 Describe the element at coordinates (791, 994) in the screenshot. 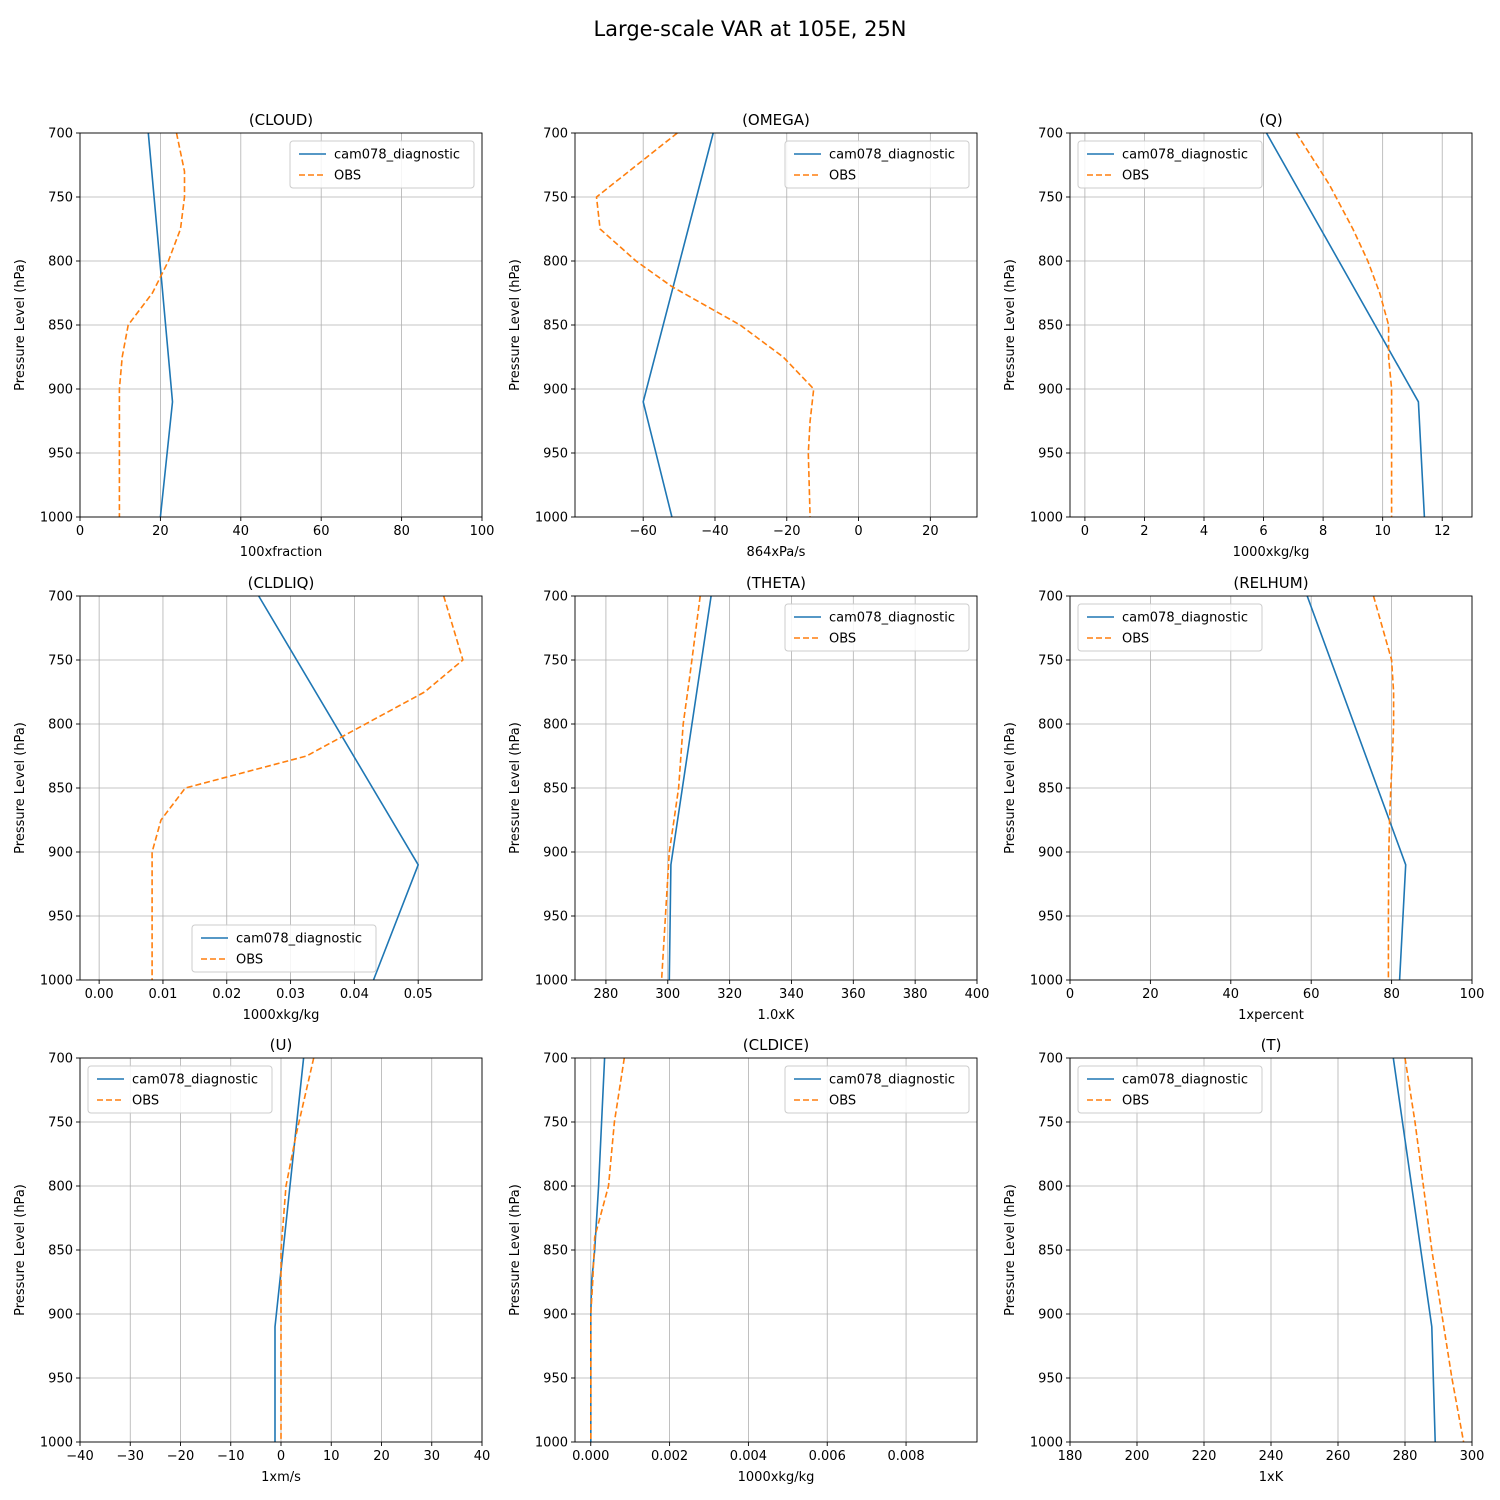

I see `x-tick-label: 340` at that location.